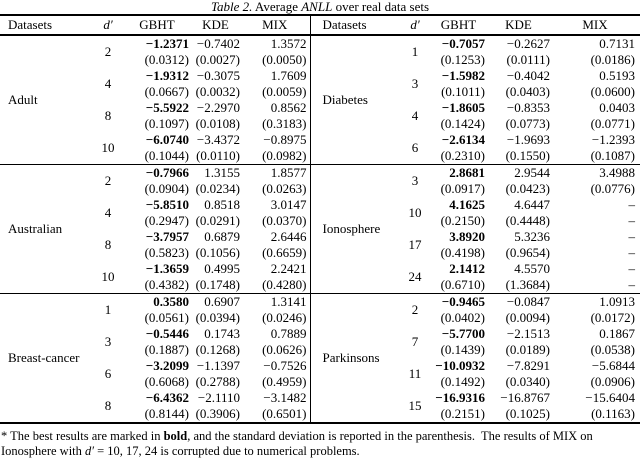 Image resolution: width=640 pixels, height=458 pixels. What do you see at coordinates (527, 317) in the screenshot?
I see `kde-stddev: (0.0094)` at bounding box center [527, 317].